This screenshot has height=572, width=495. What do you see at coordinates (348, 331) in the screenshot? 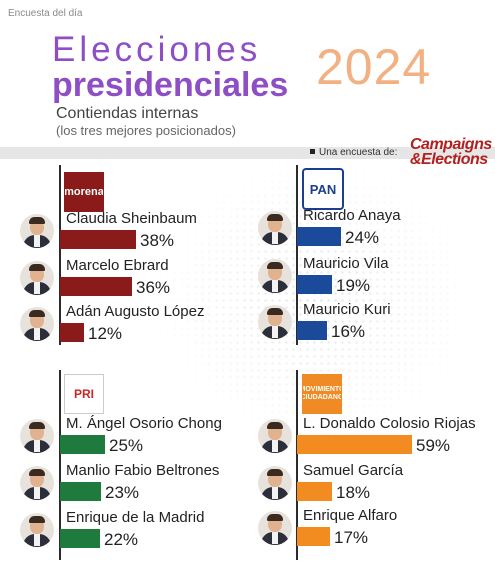
I see `vote-percentage-label: 16%` at bounding box center [348, 331].